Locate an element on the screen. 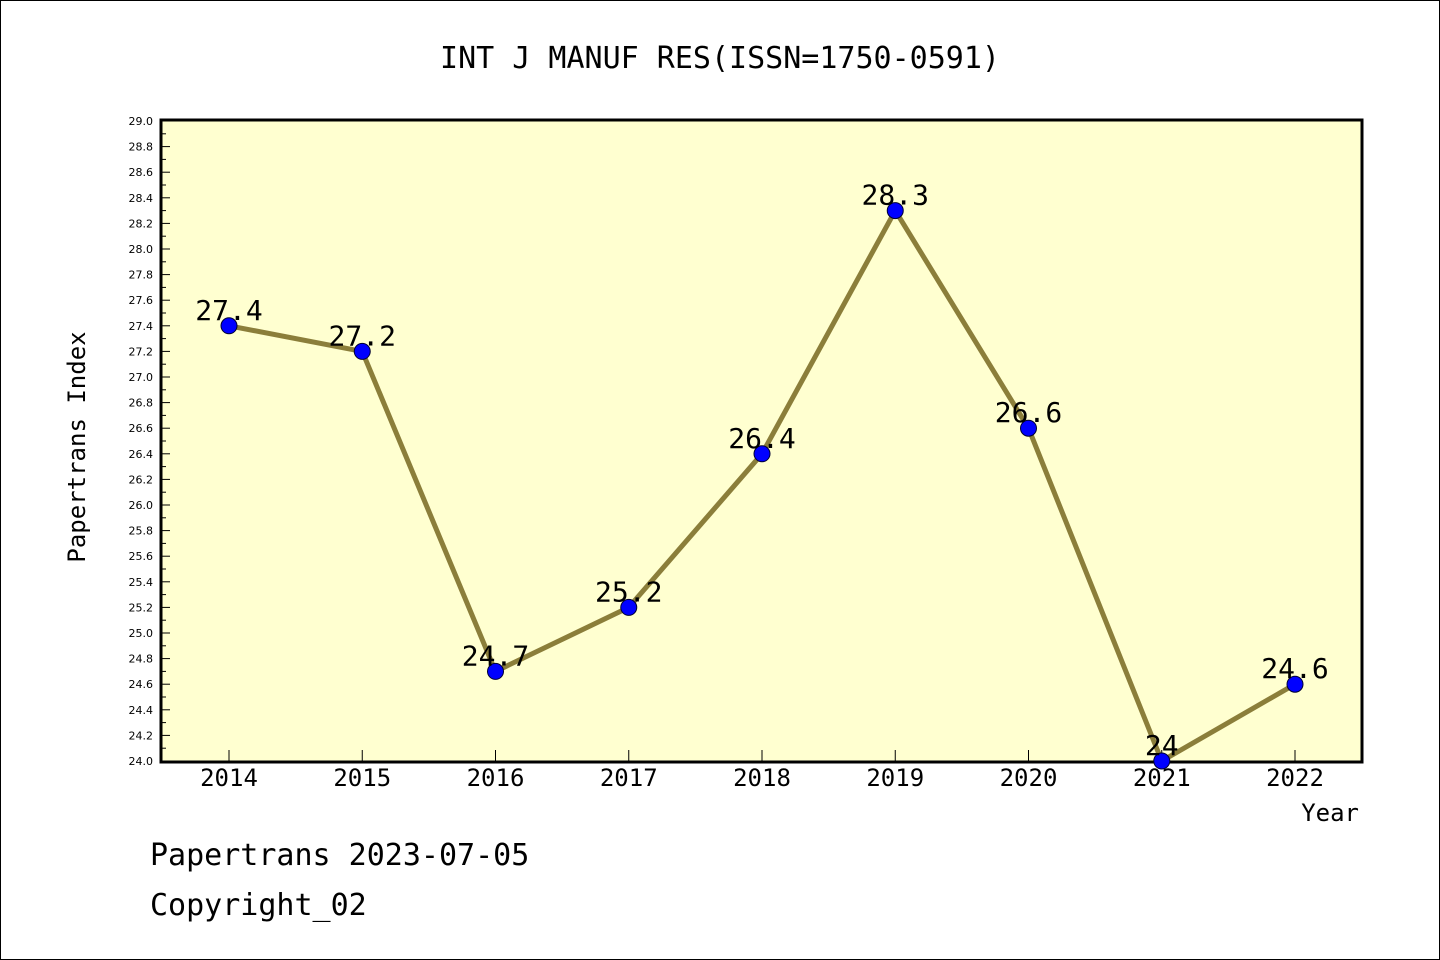 This screenshot has height=960, width=1440. data-label: 24 is located at coordinates (1162, 745).